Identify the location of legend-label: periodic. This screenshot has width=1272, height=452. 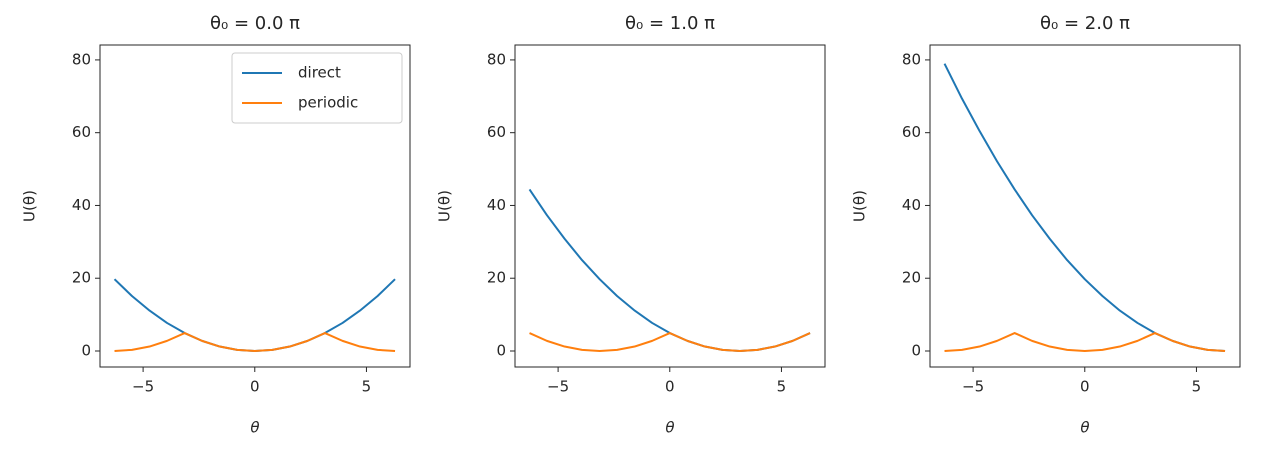
(328, 103).